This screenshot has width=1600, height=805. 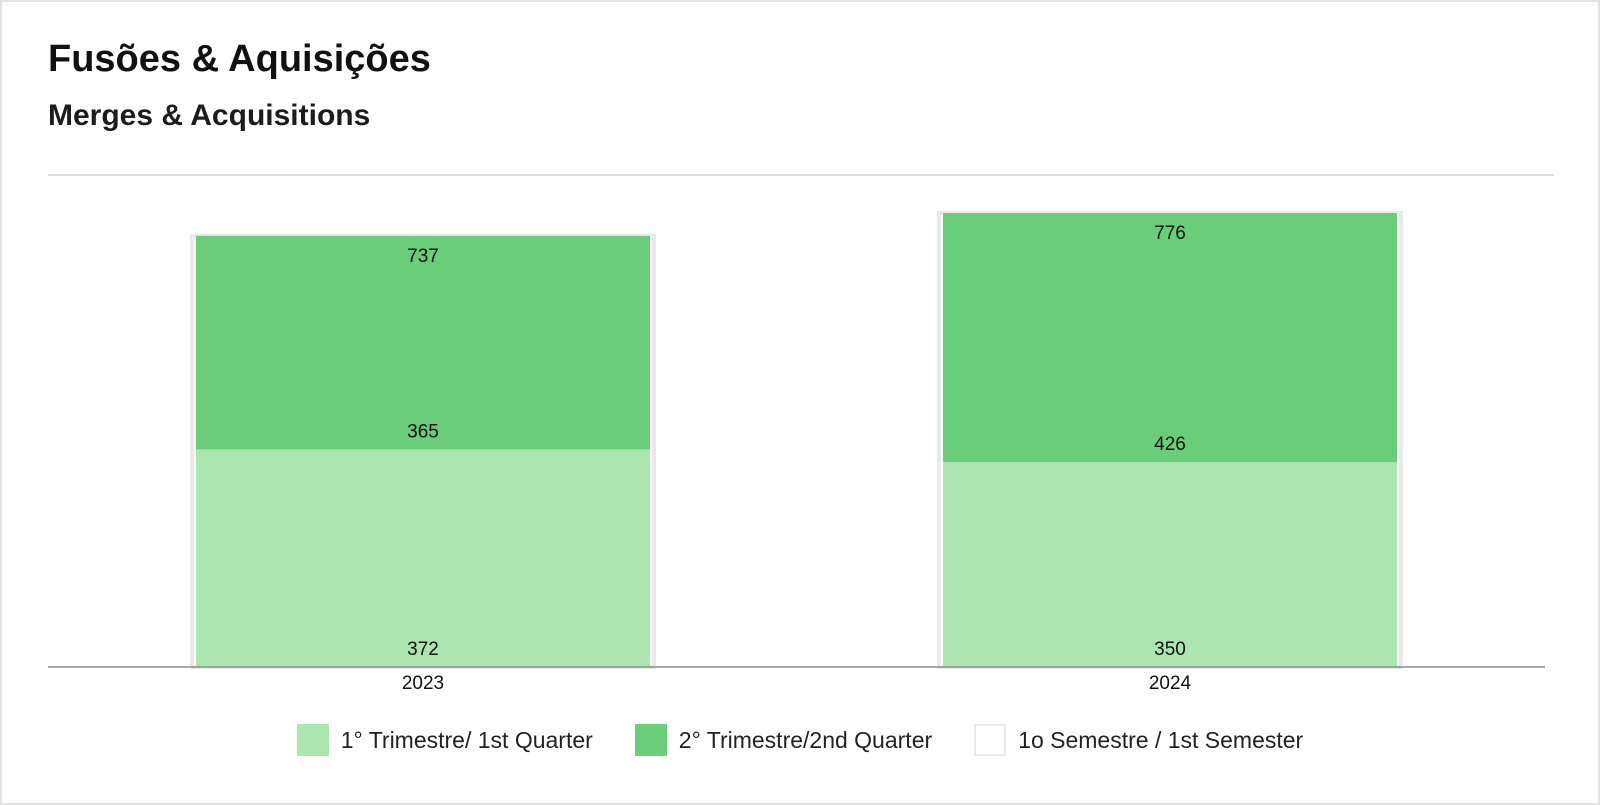 I want to click on data-label-q1-2023: 372, so click(x=423, y=649).